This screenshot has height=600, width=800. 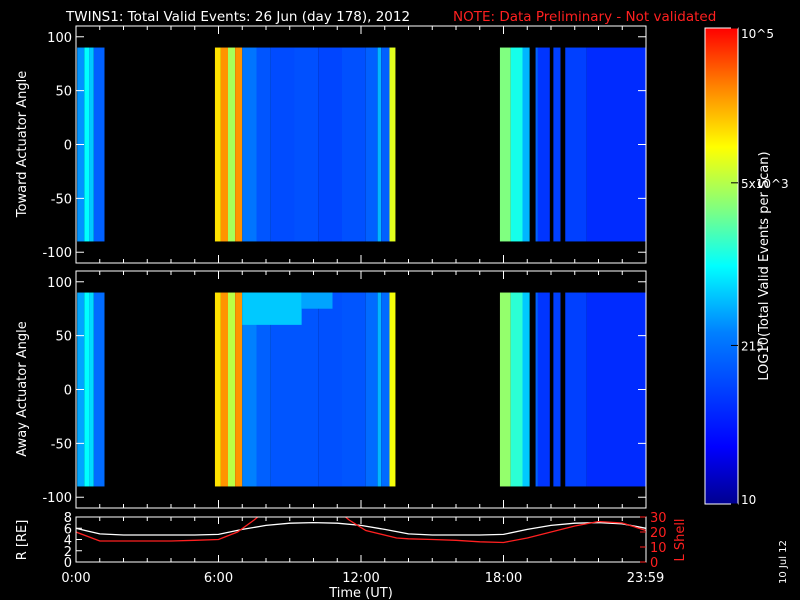 What do you see at coordinates (765, 184) in the screenshot?
I see `colorbar-tick-label-2: 5x10^3` at bounding box center [765, 184].